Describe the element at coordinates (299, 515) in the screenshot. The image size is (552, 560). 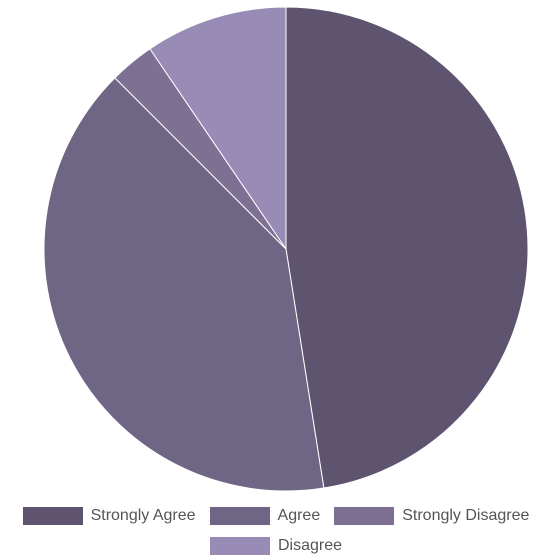
I see `legend-label: Agree` at that location.